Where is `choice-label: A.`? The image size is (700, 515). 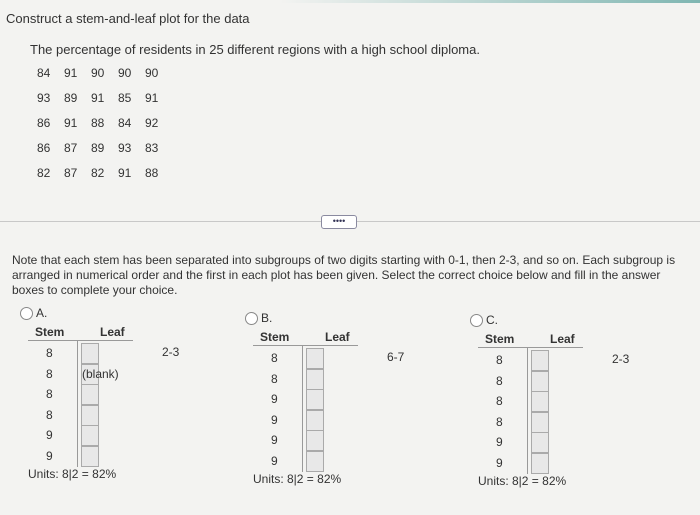 choice-label: A. is located at coordinates (42, 313).